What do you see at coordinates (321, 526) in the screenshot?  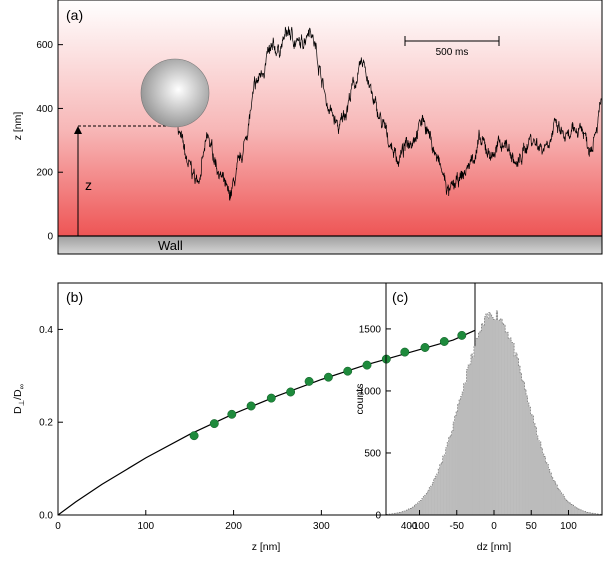 I see `panel-b-x-tick-label: 300` at bounding box center [321, 526].